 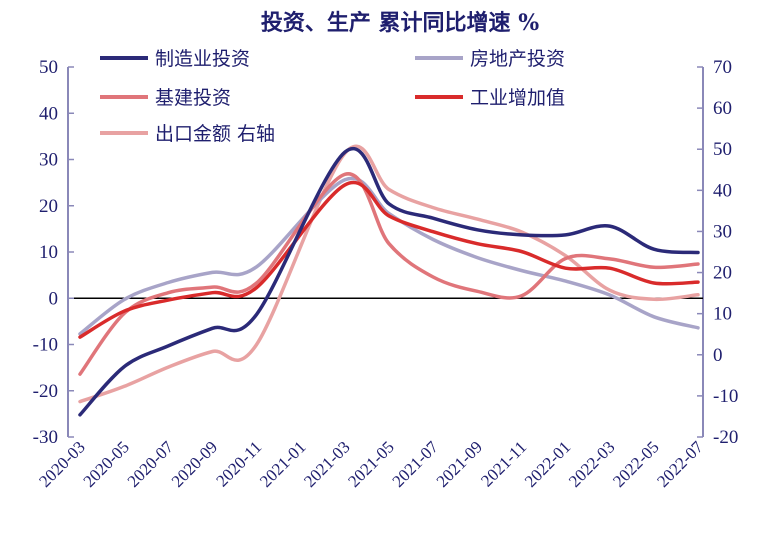 I want to click on left-tick-label: 0, so click(x=54, y=298).